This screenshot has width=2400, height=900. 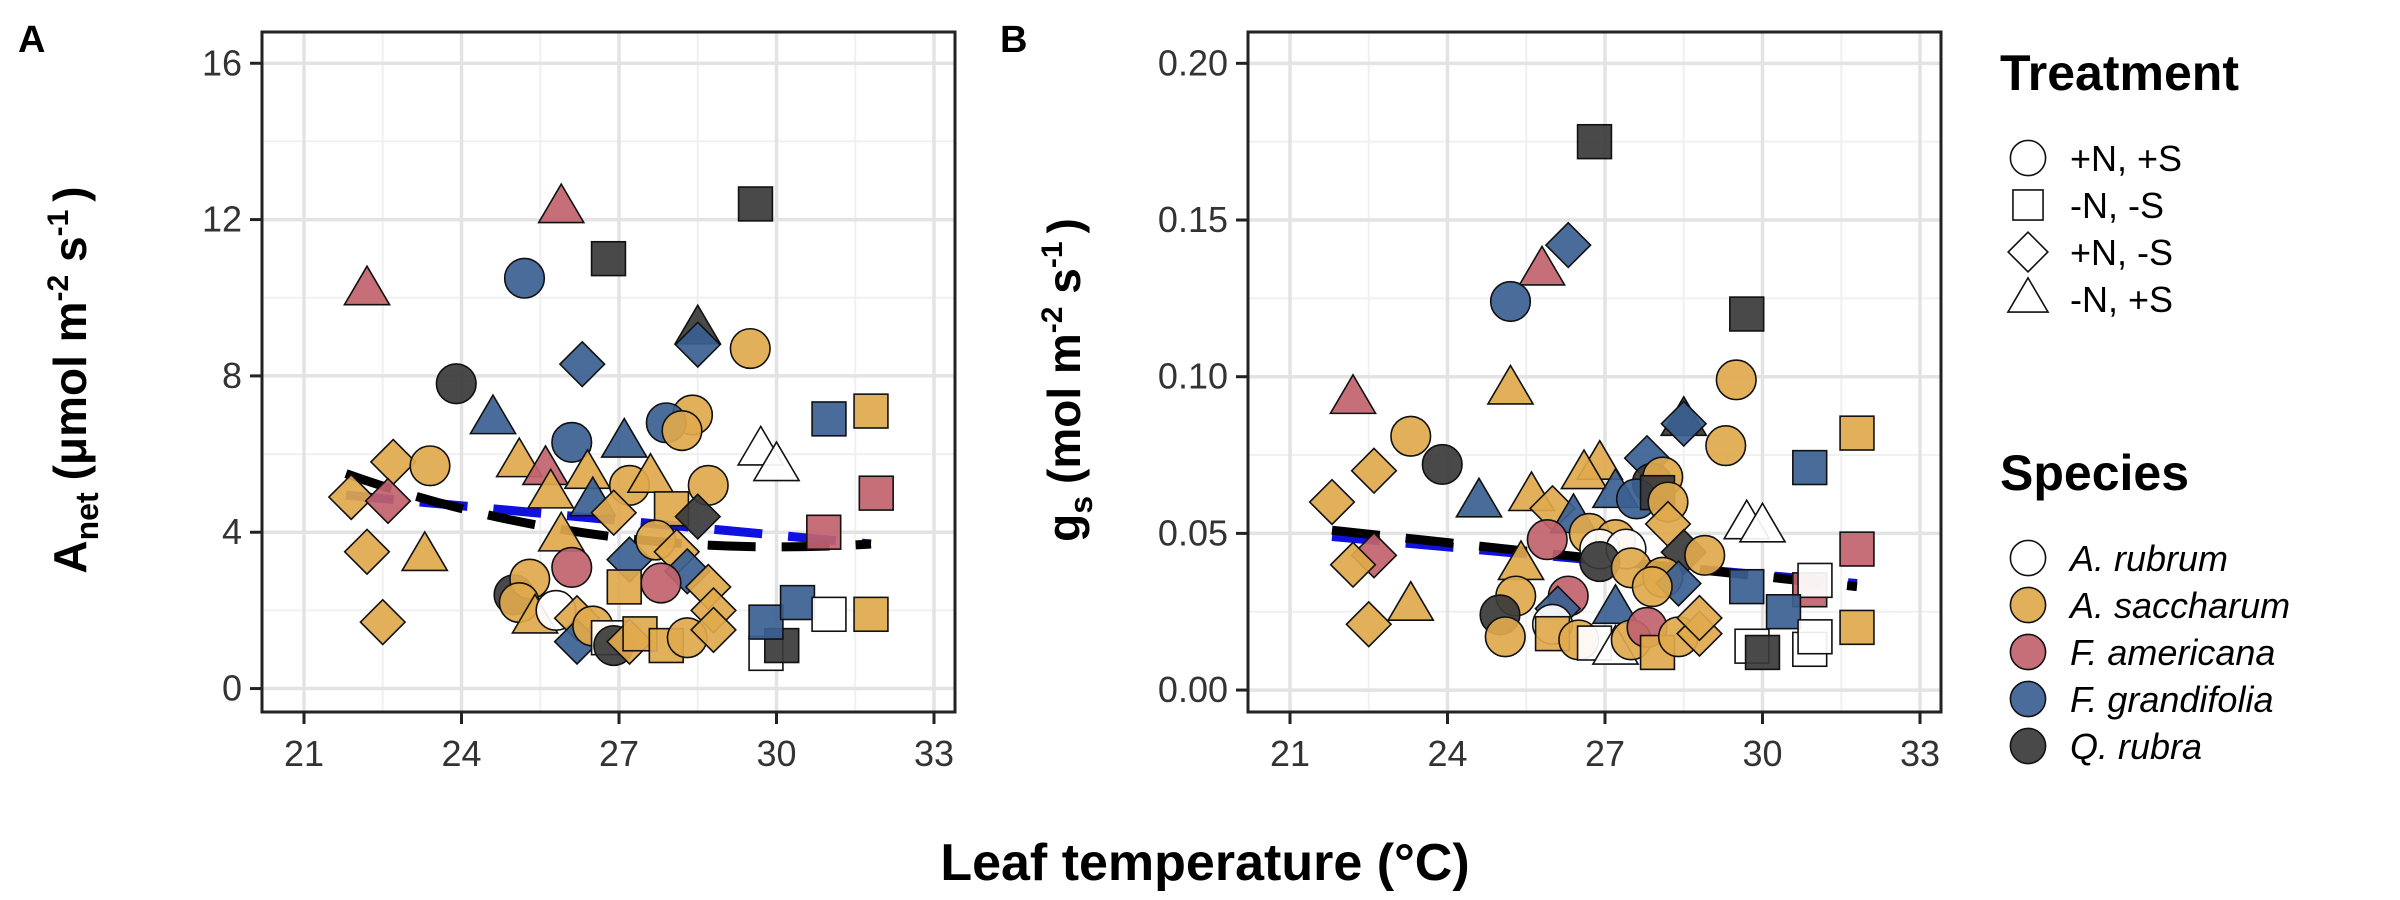 I want to click on legend-circle-marker, so click(x=2028, y=158).